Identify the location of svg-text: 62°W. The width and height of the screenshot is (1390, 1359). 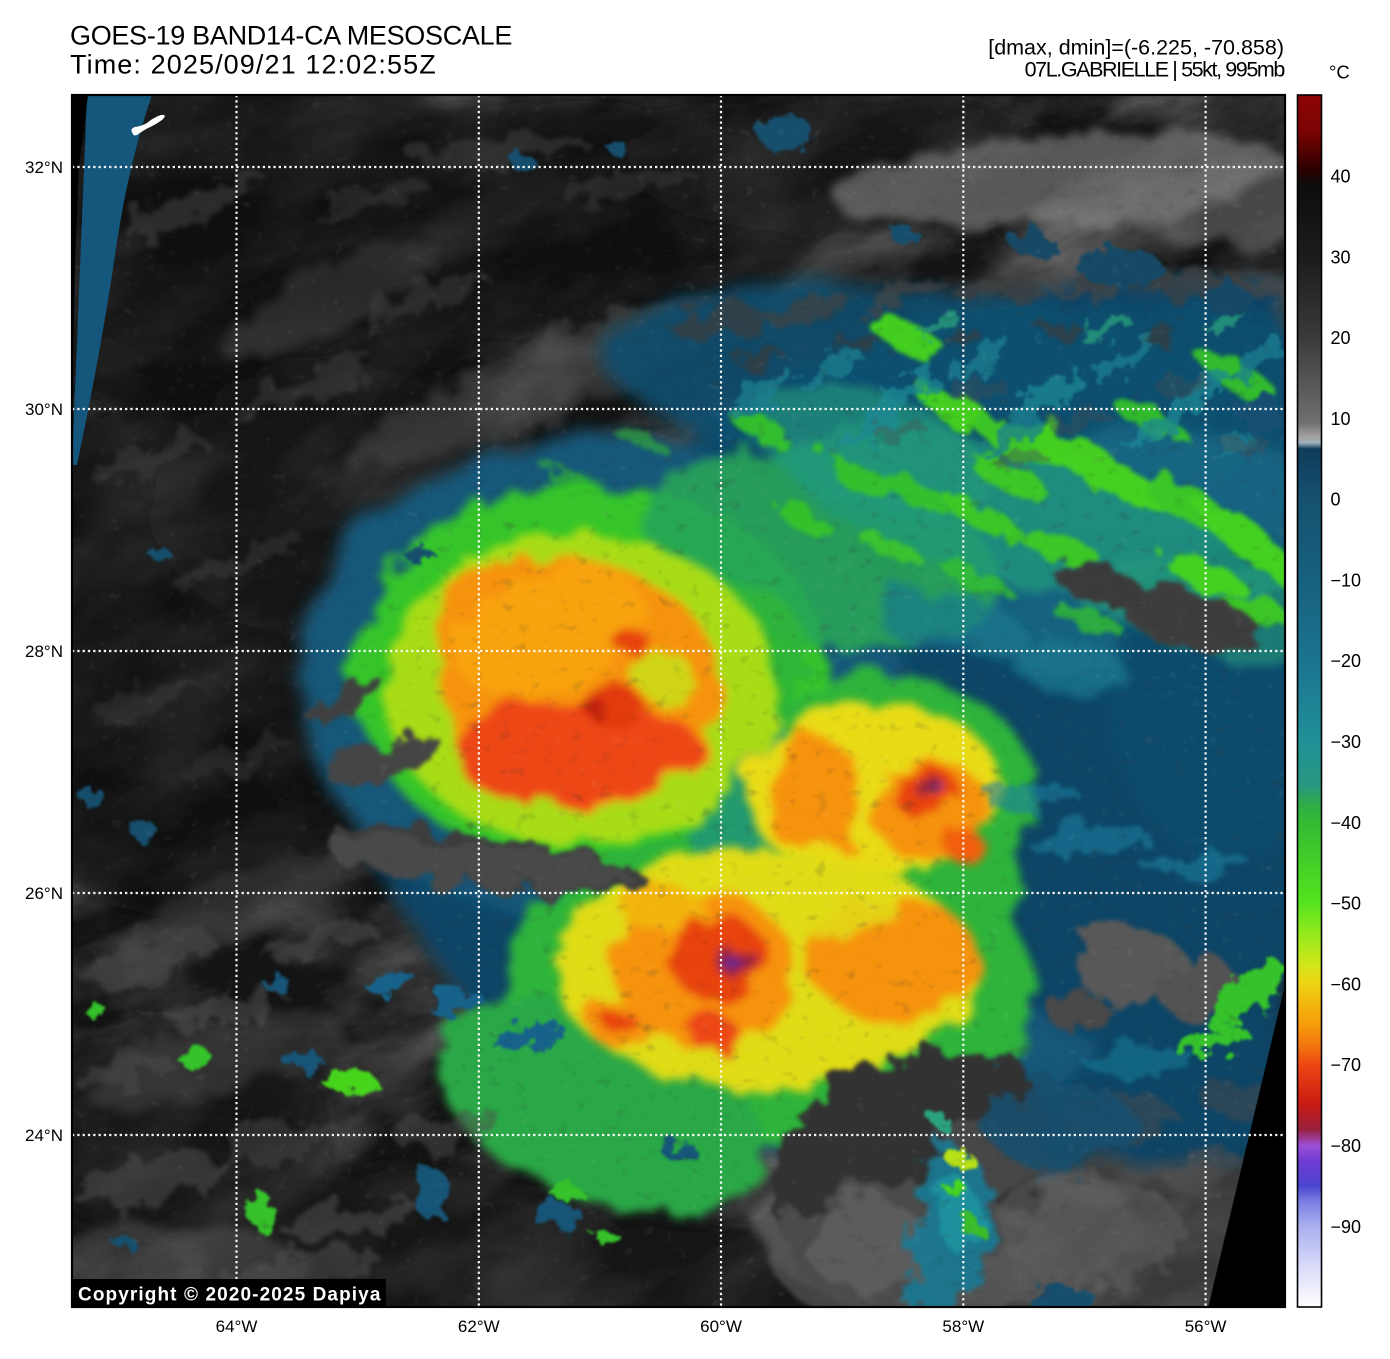
(479, 1326).